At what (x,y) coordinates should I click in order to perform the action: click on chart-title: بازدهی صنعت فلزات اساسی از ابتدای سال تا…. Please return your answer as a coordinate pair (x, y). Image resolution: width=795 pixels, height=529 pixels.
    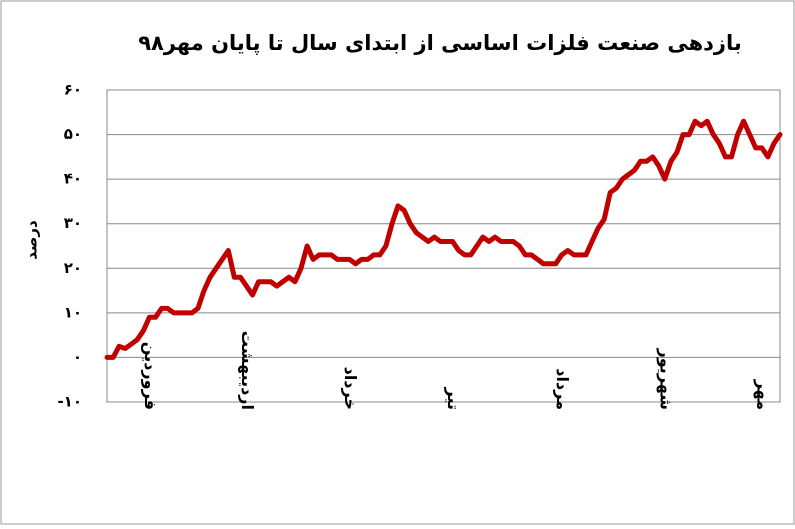
    Looking at the image, I should click on (440, 43).